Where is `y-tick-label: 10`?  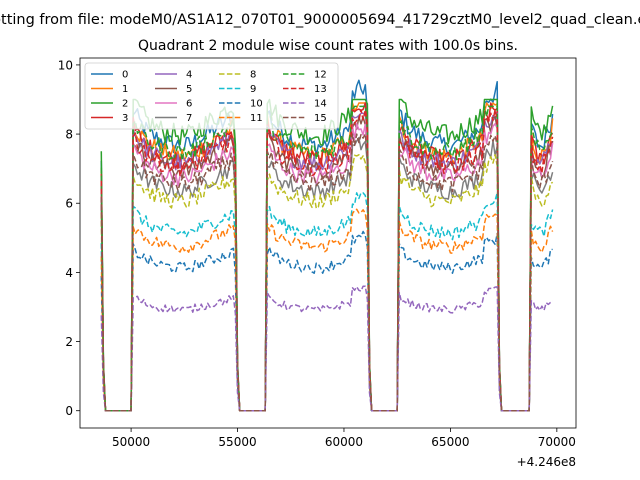 y-tick-label: 10 is located at coordinates (65, 65).